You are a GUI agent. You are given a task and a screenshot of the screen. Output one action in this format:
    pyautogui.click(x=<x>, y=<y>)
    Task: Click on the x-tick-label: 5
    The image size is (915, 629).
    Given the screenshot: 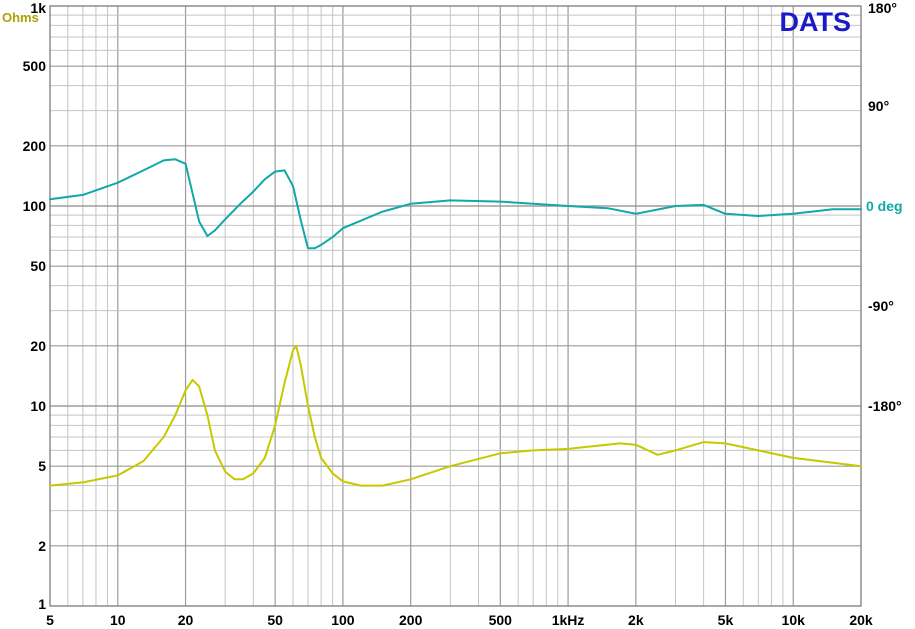 What is the action you would take?
    pyautogui.click(x=50, y=620)
    